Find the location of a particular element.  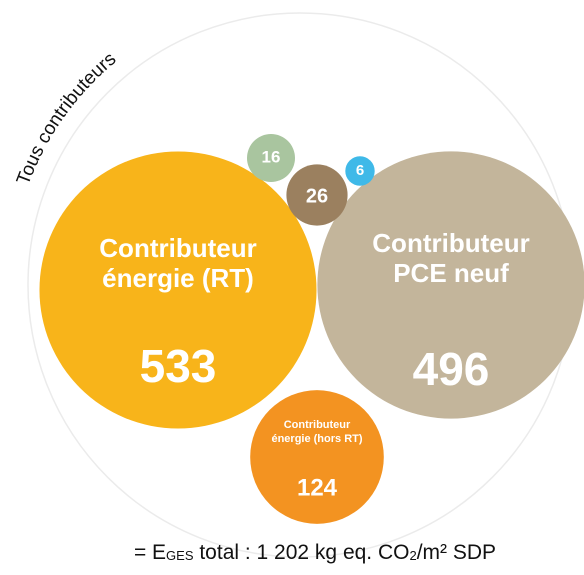

value-label: 16 is located at coordinates (271, 156).